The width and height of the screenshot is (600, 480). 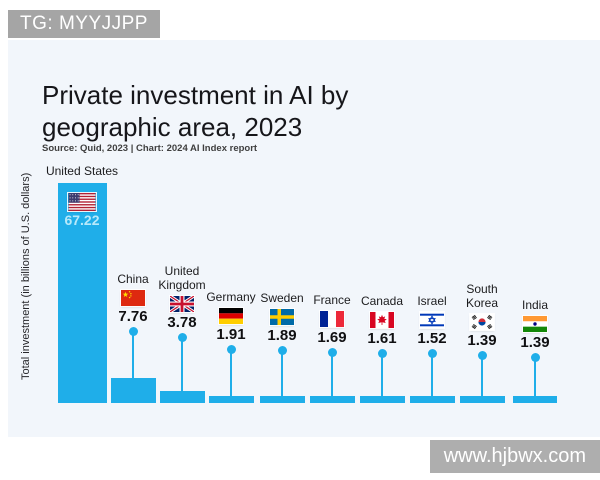 I want to click on flag-il-icon, so click(x=432, y=320).